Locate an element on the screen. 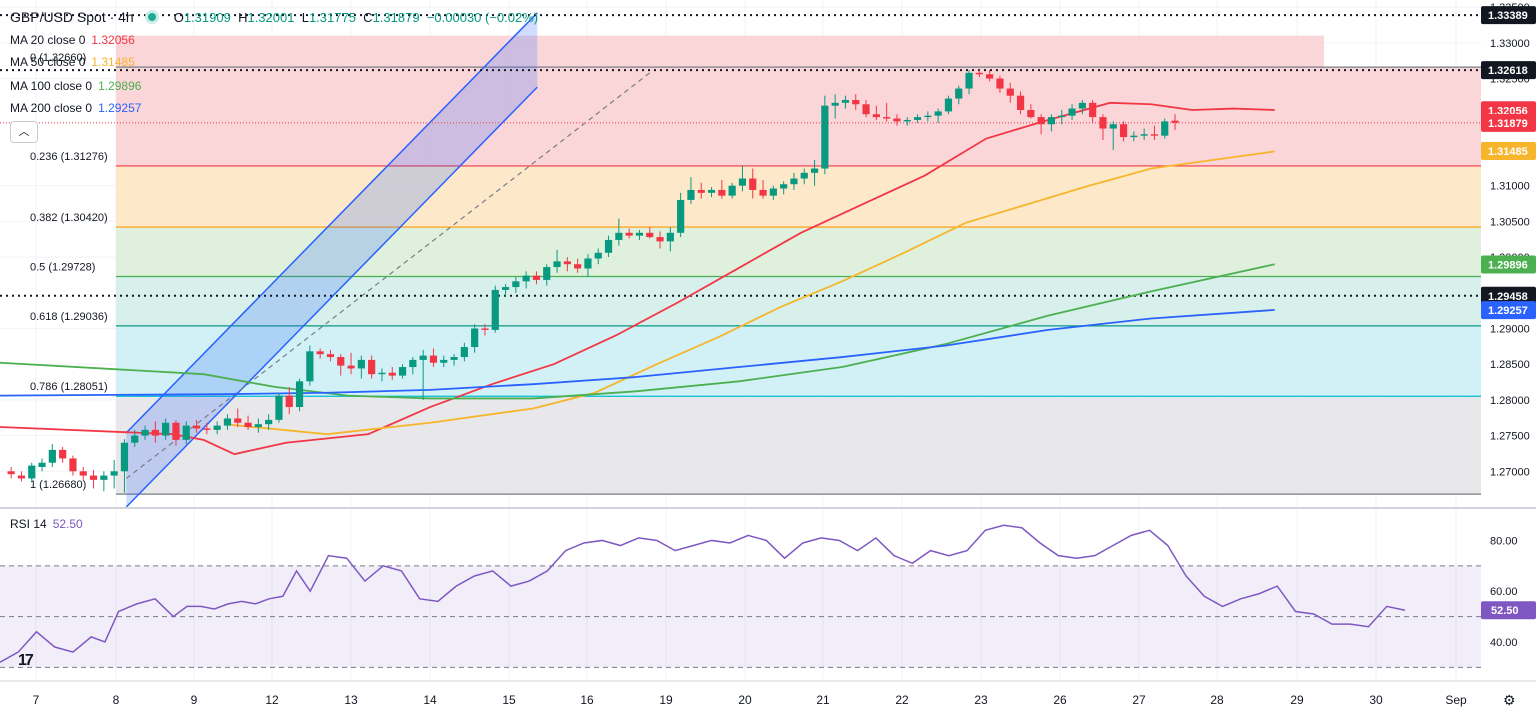  ma50-legend: MA 50 close 0 1.31485 is located at coordinates (72, 62).